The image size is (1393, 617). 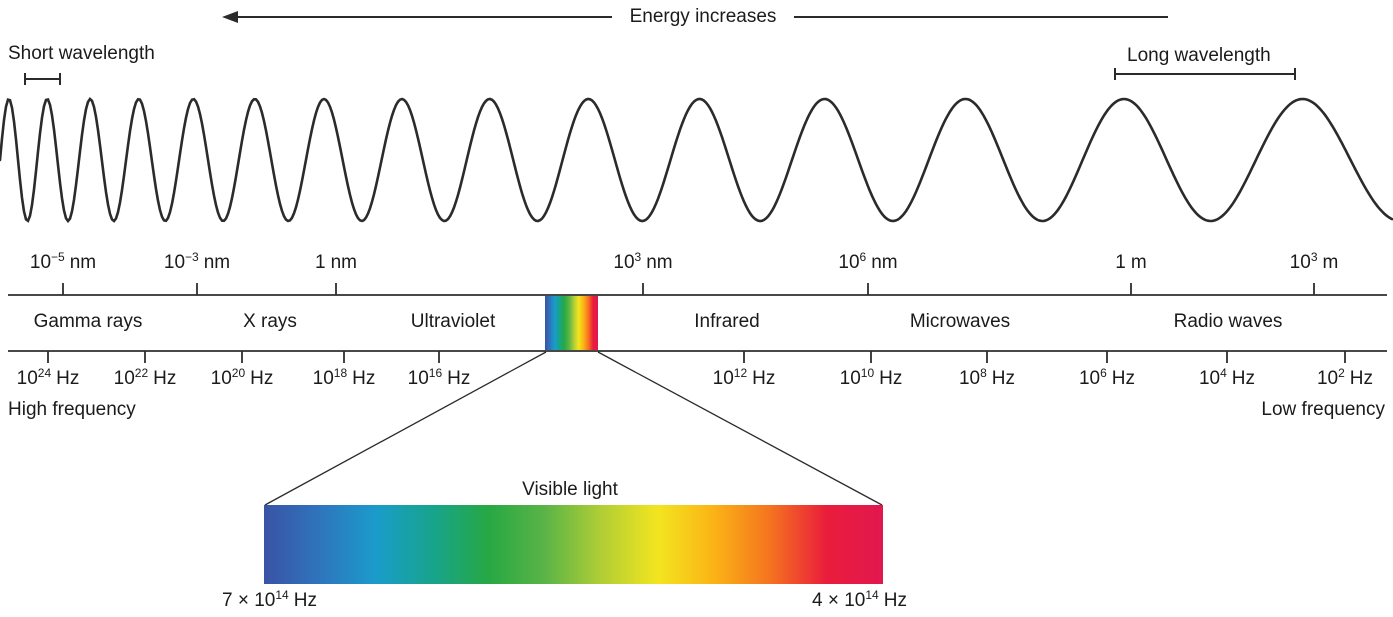 I want to click on frequency-tick-label-1: 1022 Hz, so click(x=145, y=377).